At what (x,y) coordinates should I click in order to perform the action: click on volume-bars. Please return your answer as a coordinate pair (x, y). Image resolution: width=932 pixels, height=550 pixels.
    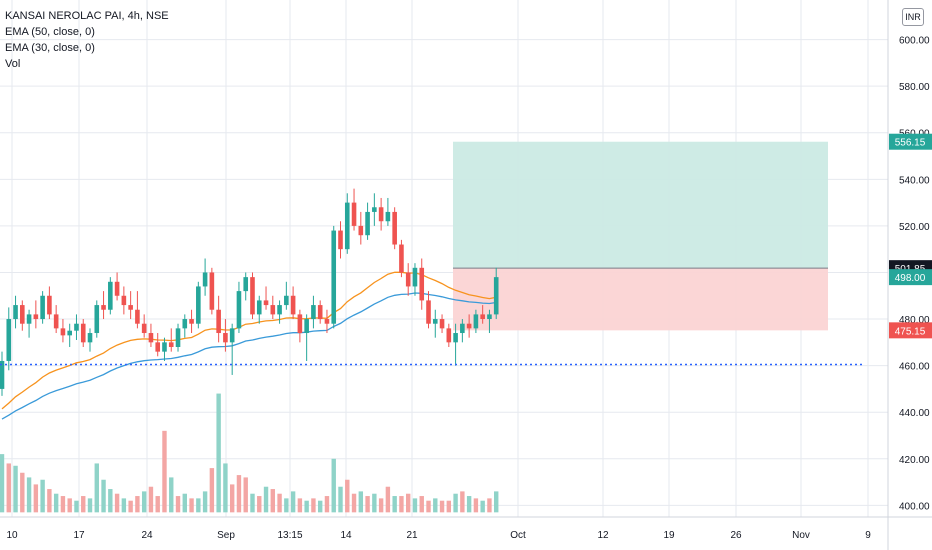
    Looking at the image, I should click on (249, 453).